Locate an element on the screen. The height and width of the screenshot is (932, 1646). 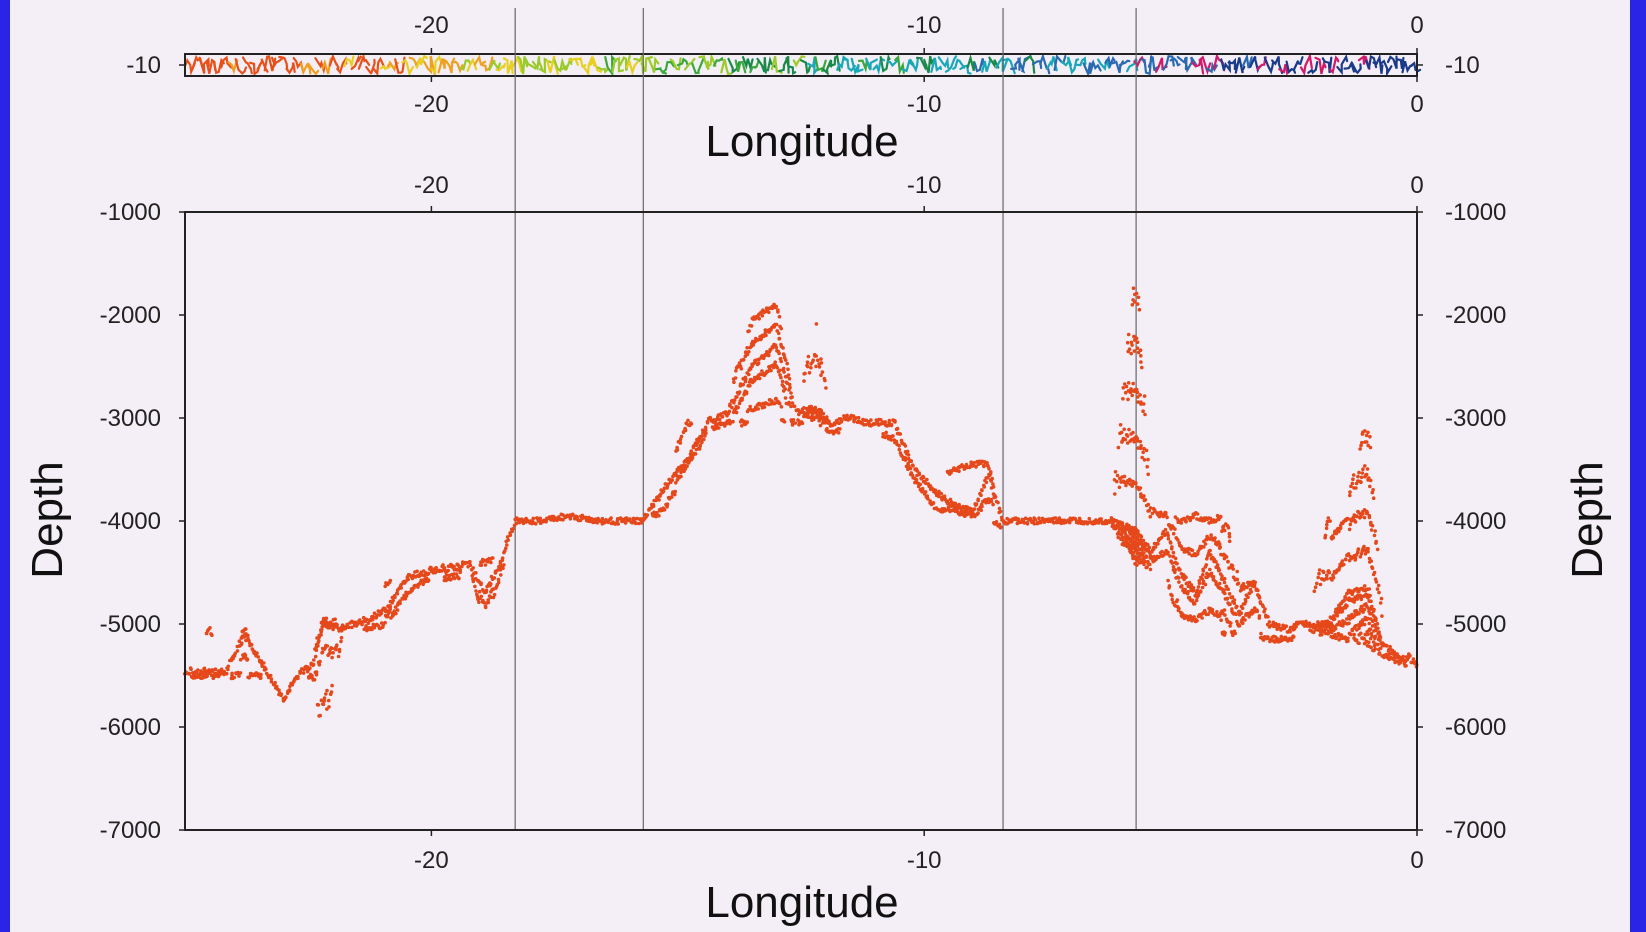
depth-y-tick-label-left: -3000 is located at coordinates (130, 418).